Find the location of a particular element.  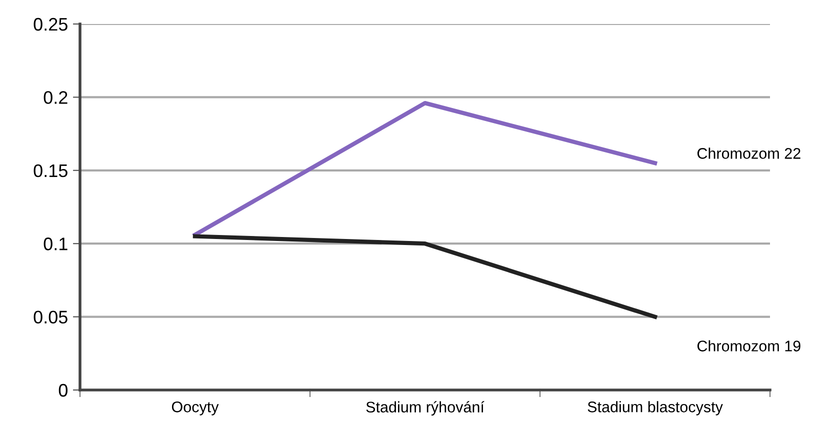

y-tick-label: 0.25 is located at coordinates (51, 24).